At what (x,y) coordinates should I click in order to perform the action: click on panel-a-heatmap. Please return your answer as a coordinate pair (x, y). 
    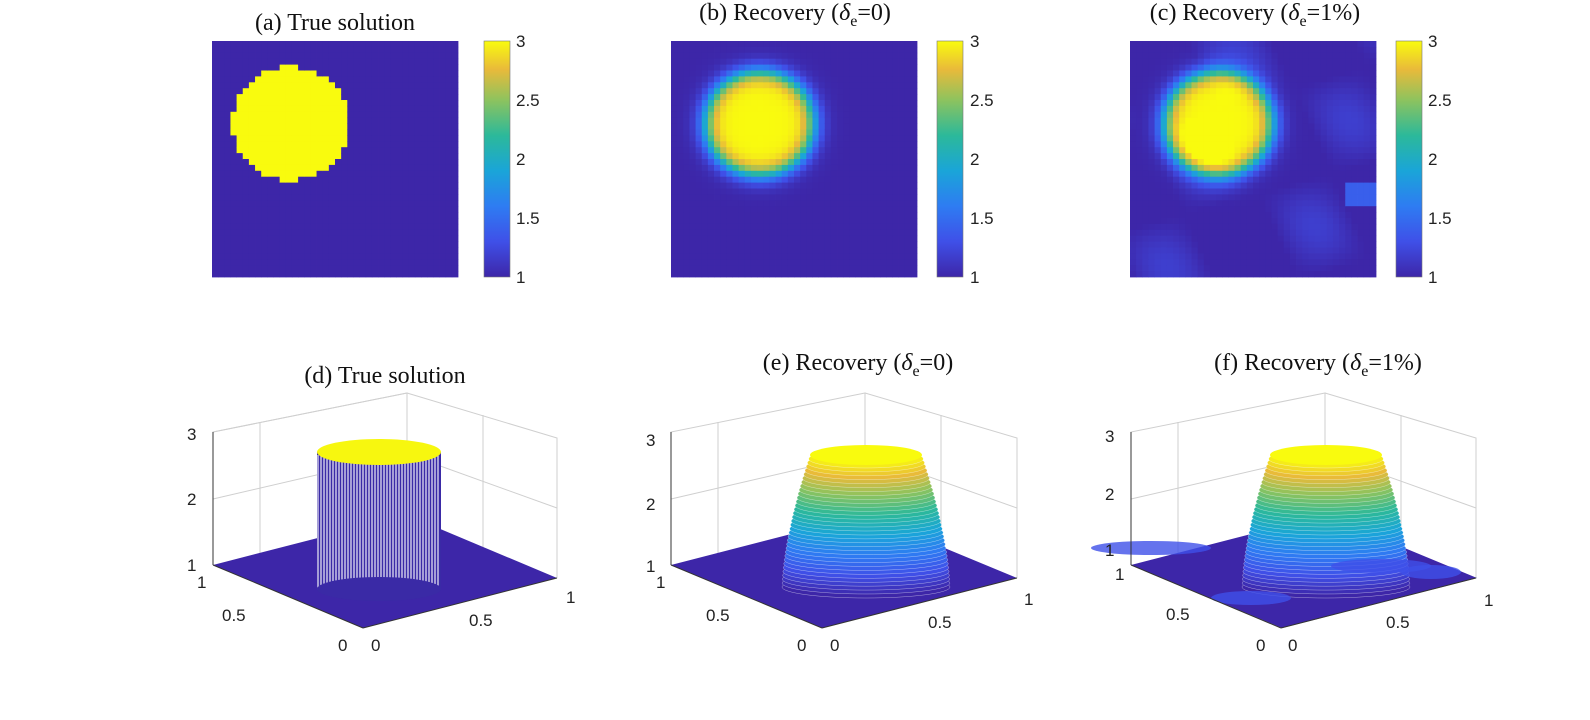
    Looking at the image, I should click on (335, 159).